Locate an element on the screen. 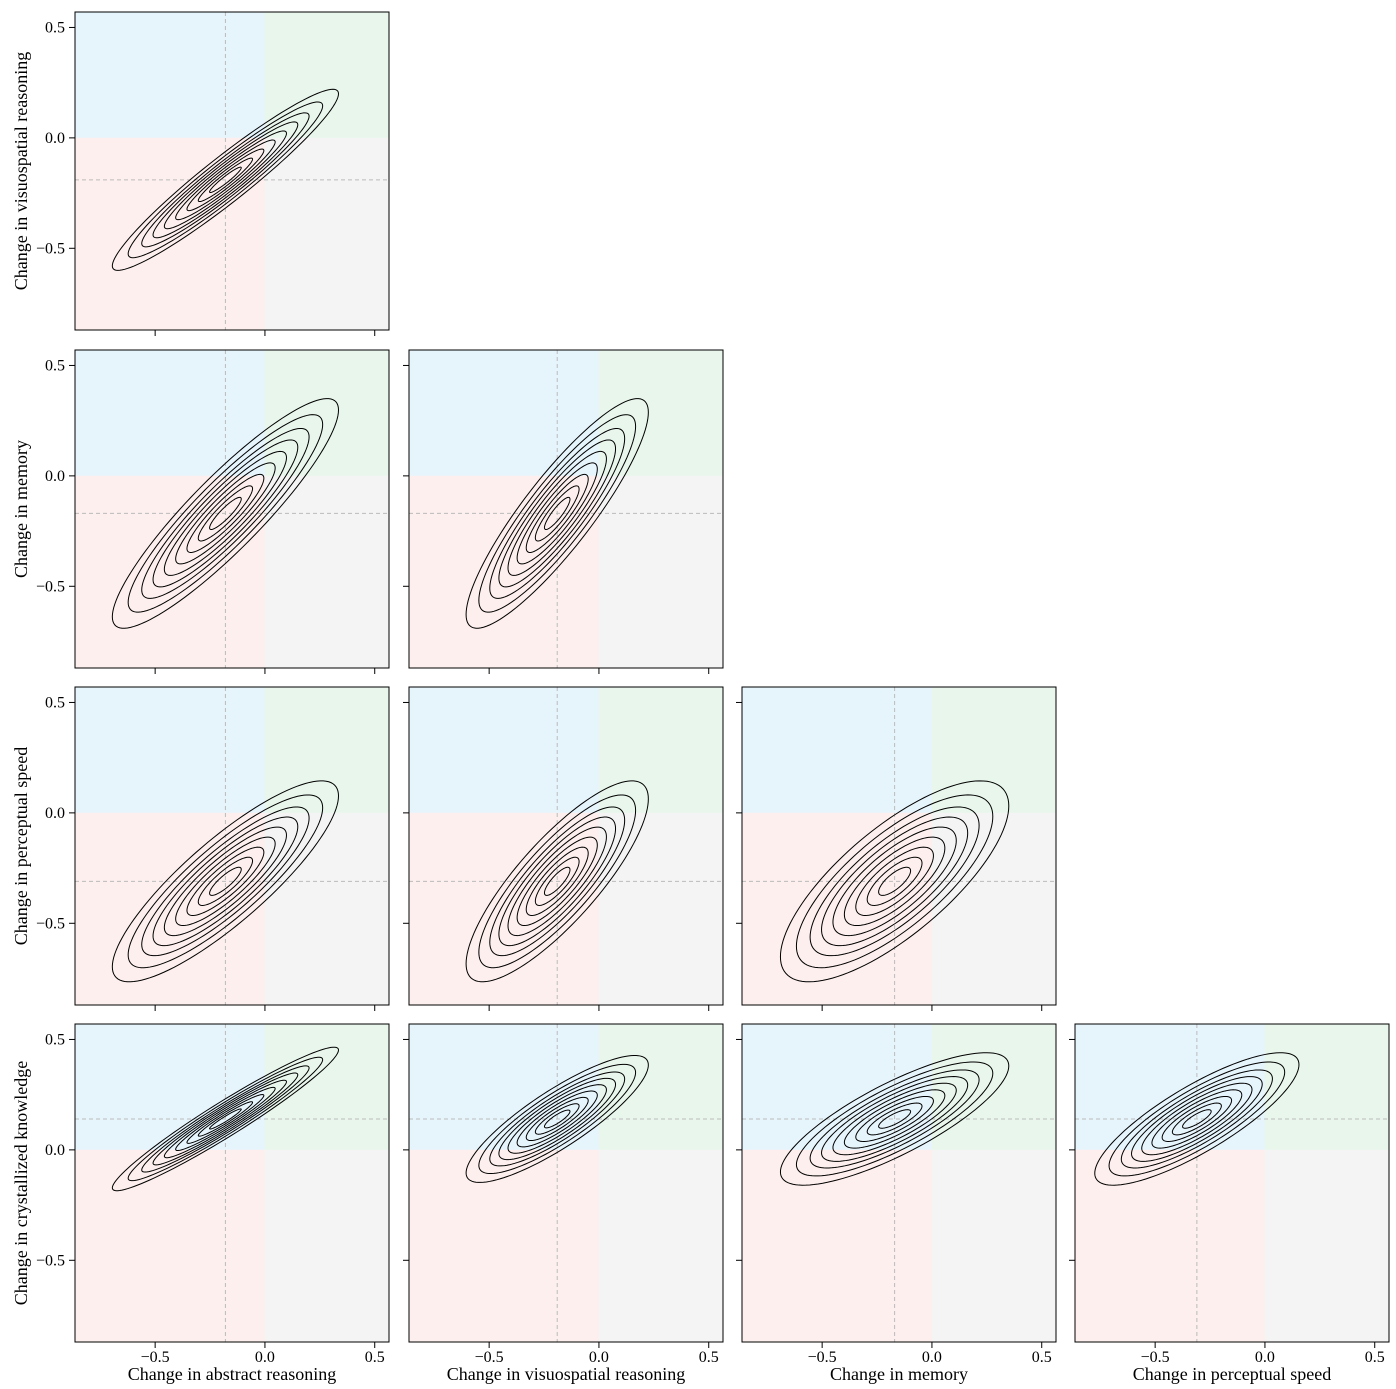  y-axis-label: Change in perceptual speed is located at coordinates (21, 846).